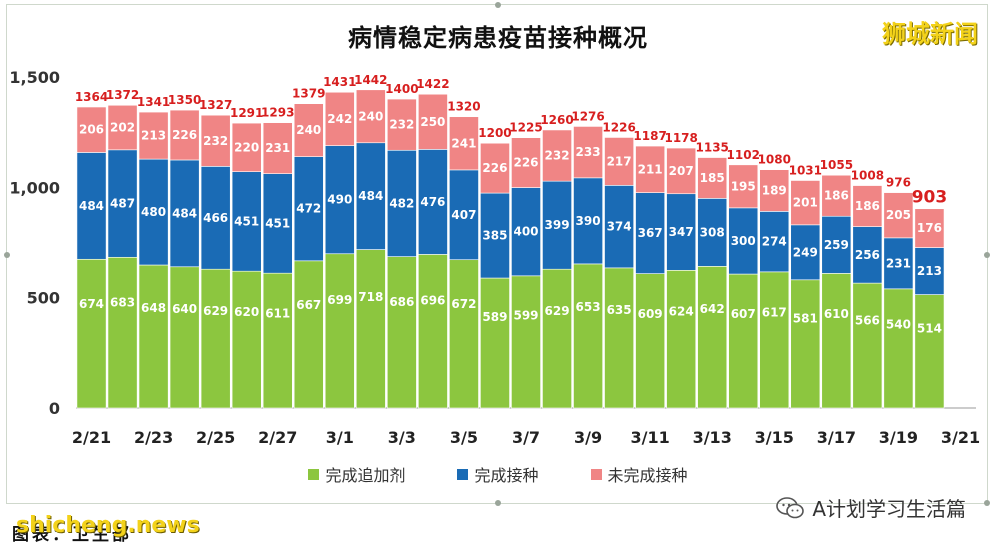 The height and width of the screenshot is (548, 996). I want to click on resize-handle-corner, so click(987, 503).